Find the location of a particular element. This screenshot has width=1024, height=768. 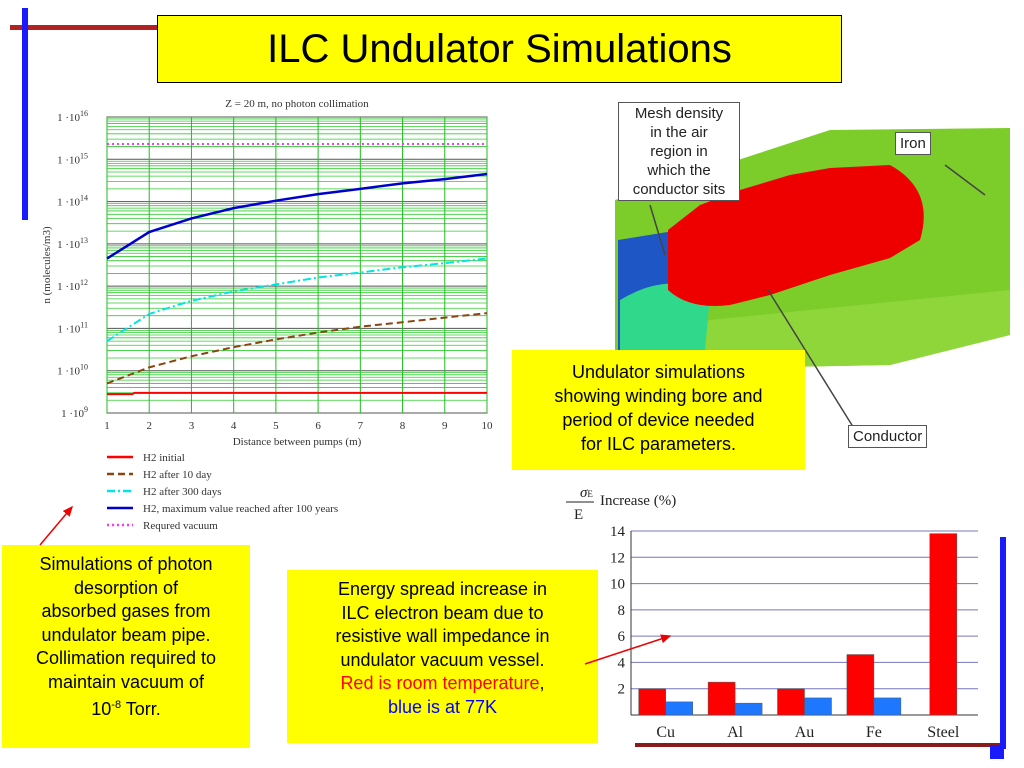

x-tick-label: Au is located at coordinates (805, 732).